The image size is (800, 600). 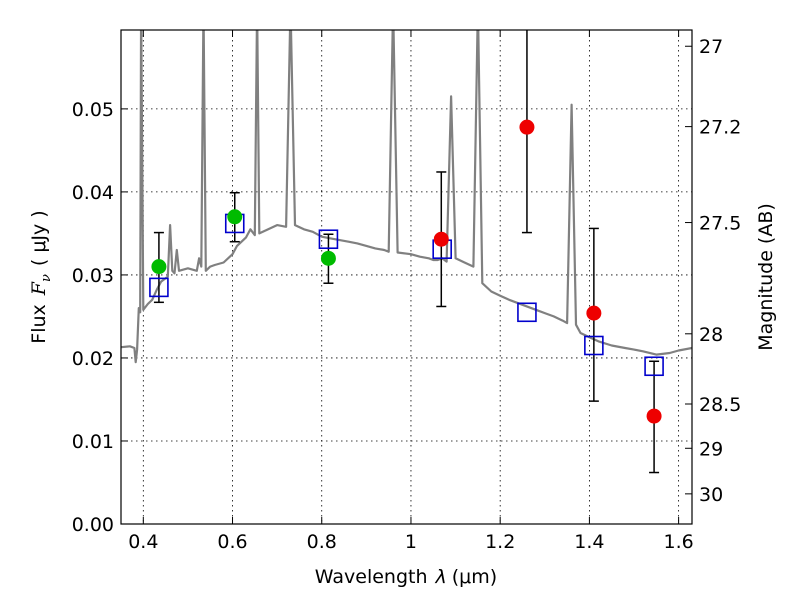 What do you see at coordinates (93, 276) in the screenshot?
I see `y-tick-label: 0.03` at bounding box center [93, 276].